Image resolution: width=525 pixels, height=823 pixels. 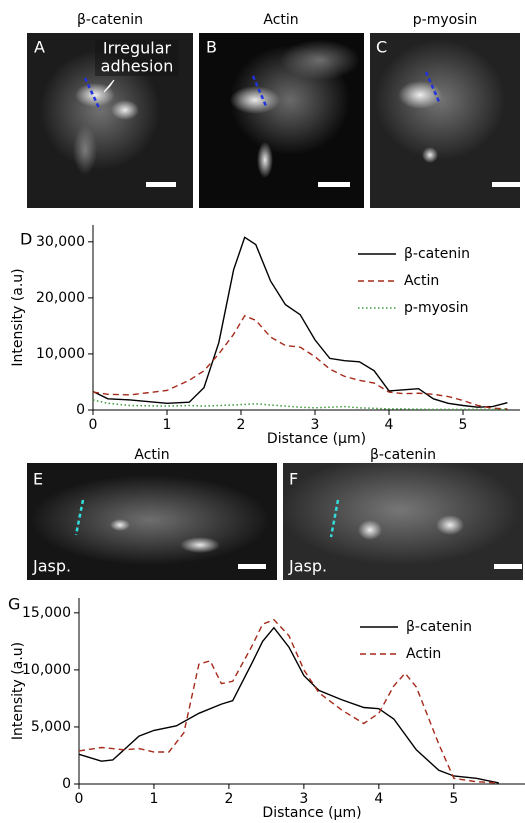 What do you see at coordinates (445, 20) in the screenshot?
I see `panel-title: p-myosin` at bounding box center [445, 20].